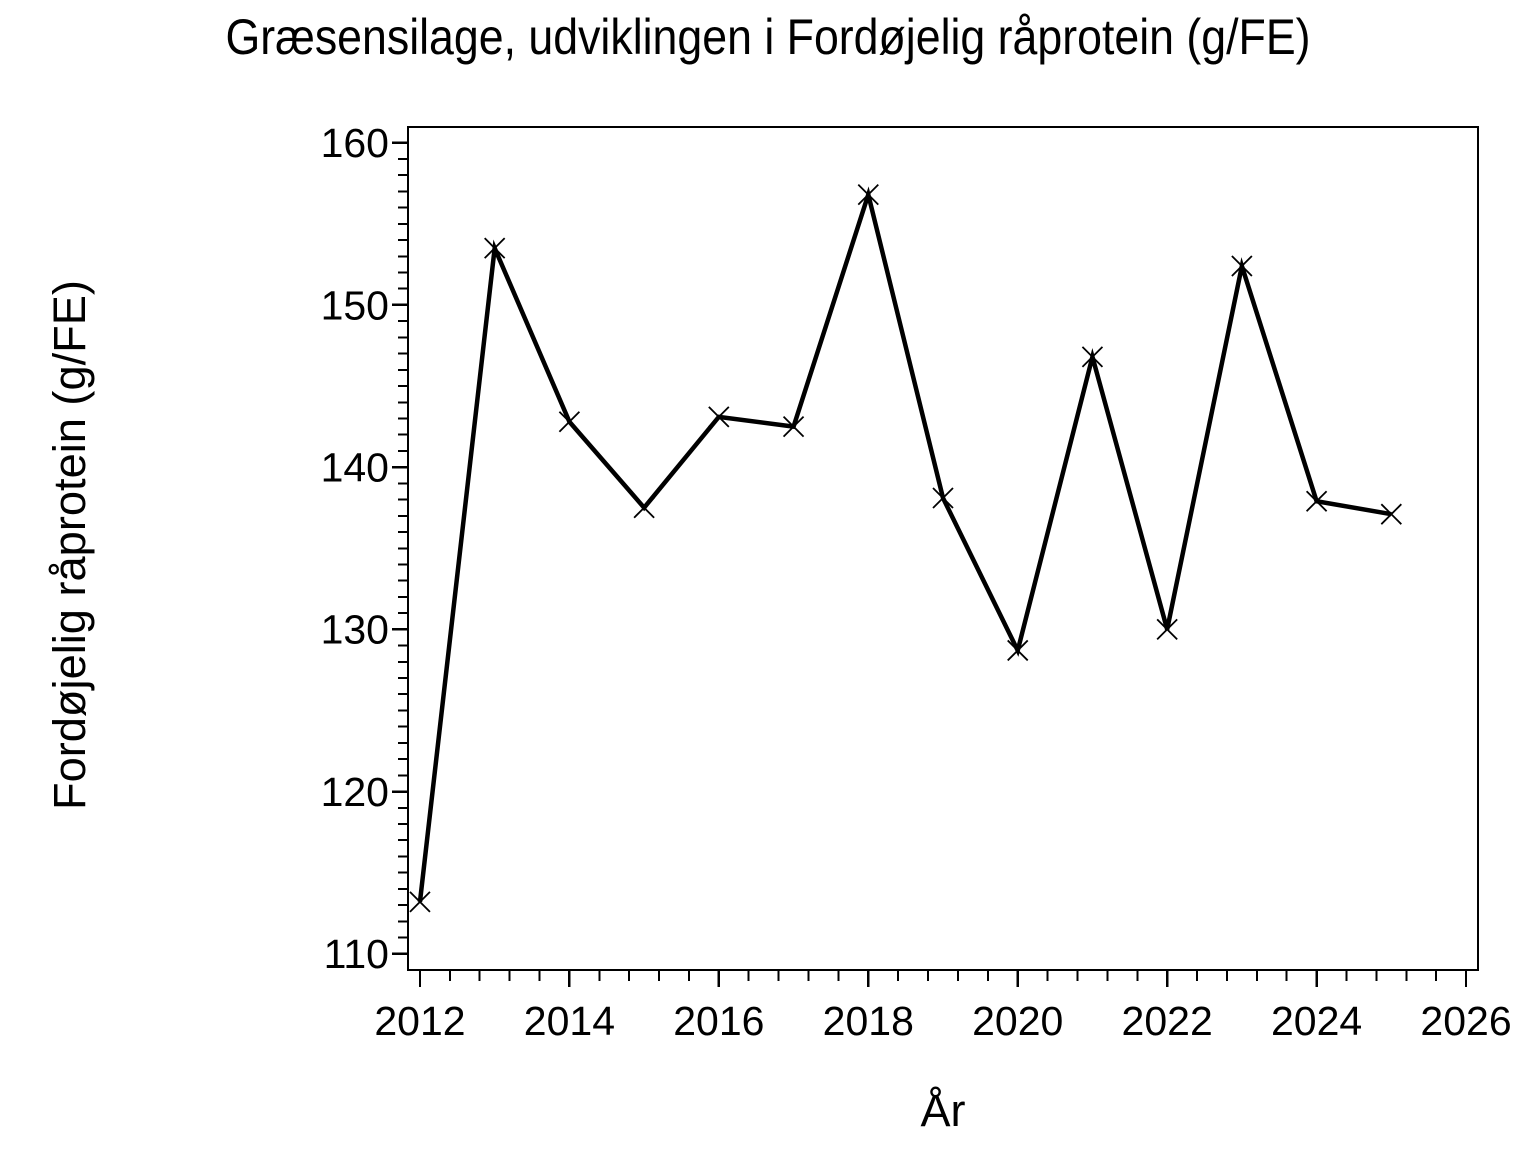  What do you see at coordinates (355, 143) in the screenshot?
I see `y-tick-label: 160` at bounding box center [355, 143].